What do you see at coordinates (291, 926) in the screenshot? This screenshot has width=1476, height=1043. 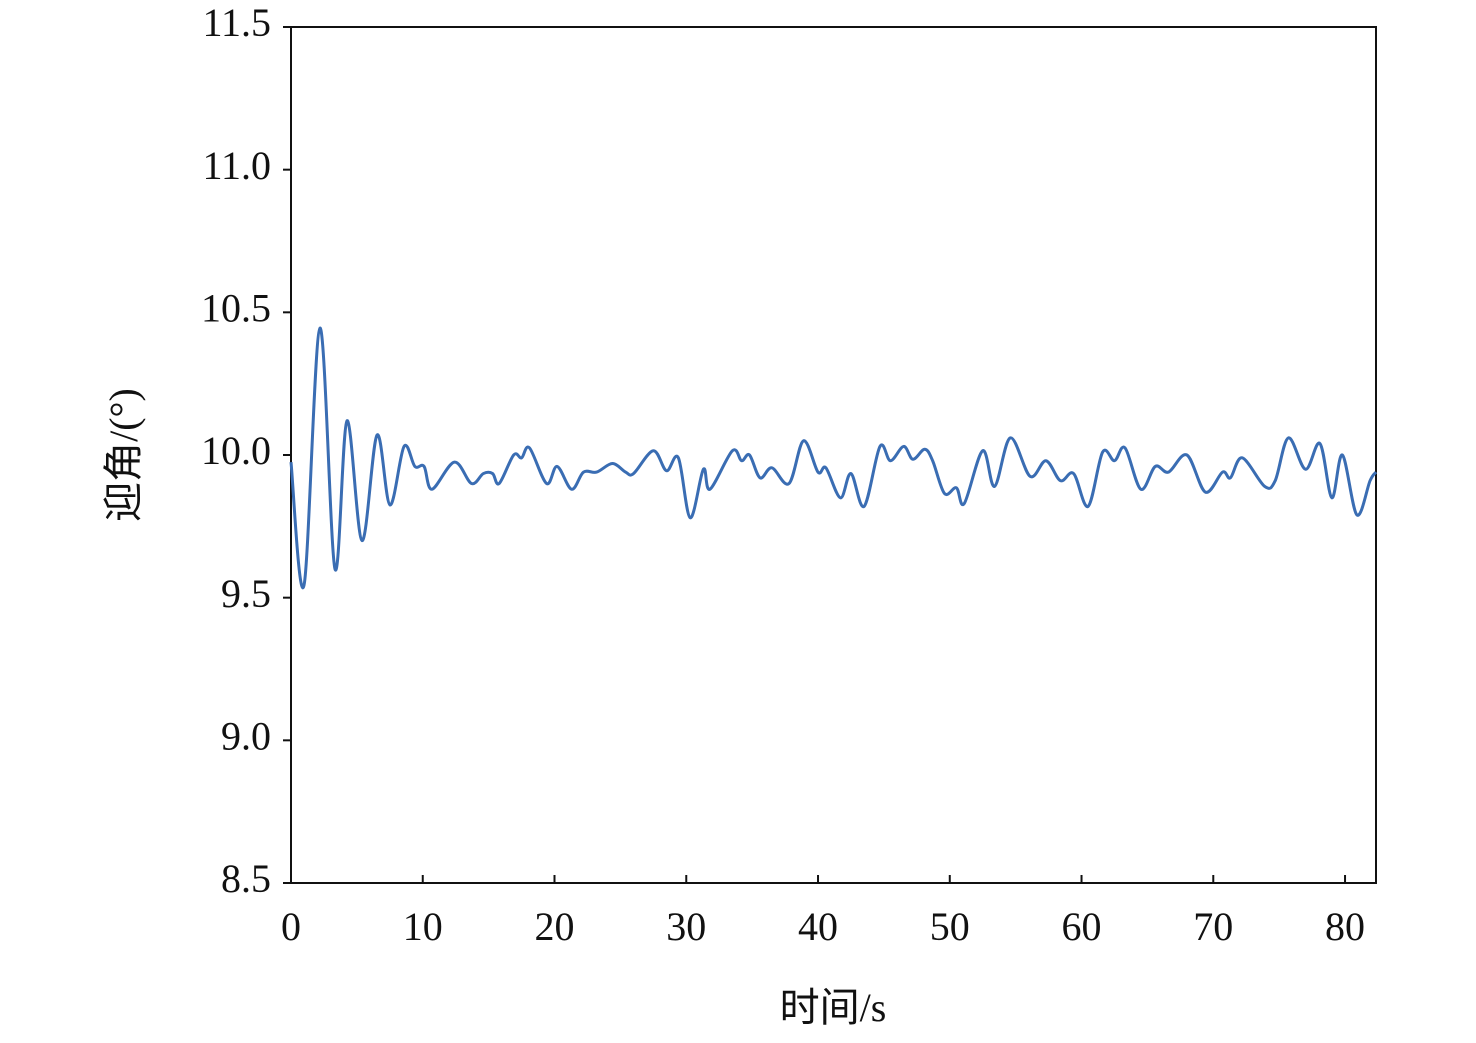 I see `x-tick-label: 0` at bounding box center [291, 926].